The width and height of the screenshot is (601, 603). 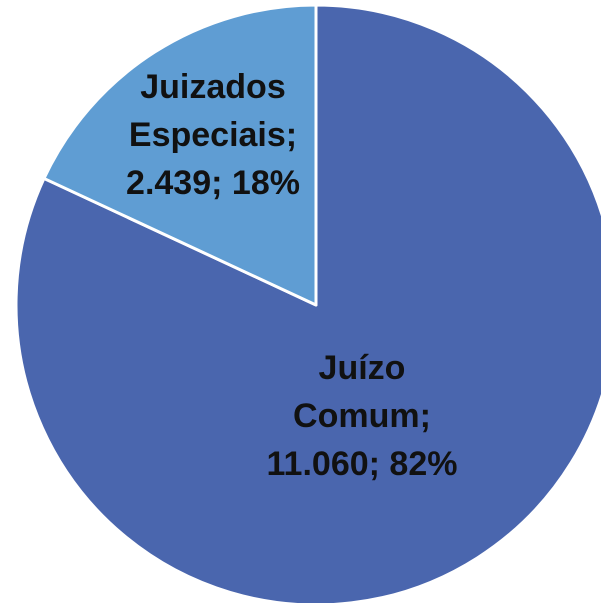 I want to click on value-label: 11.060, so click(x=317, y=464).